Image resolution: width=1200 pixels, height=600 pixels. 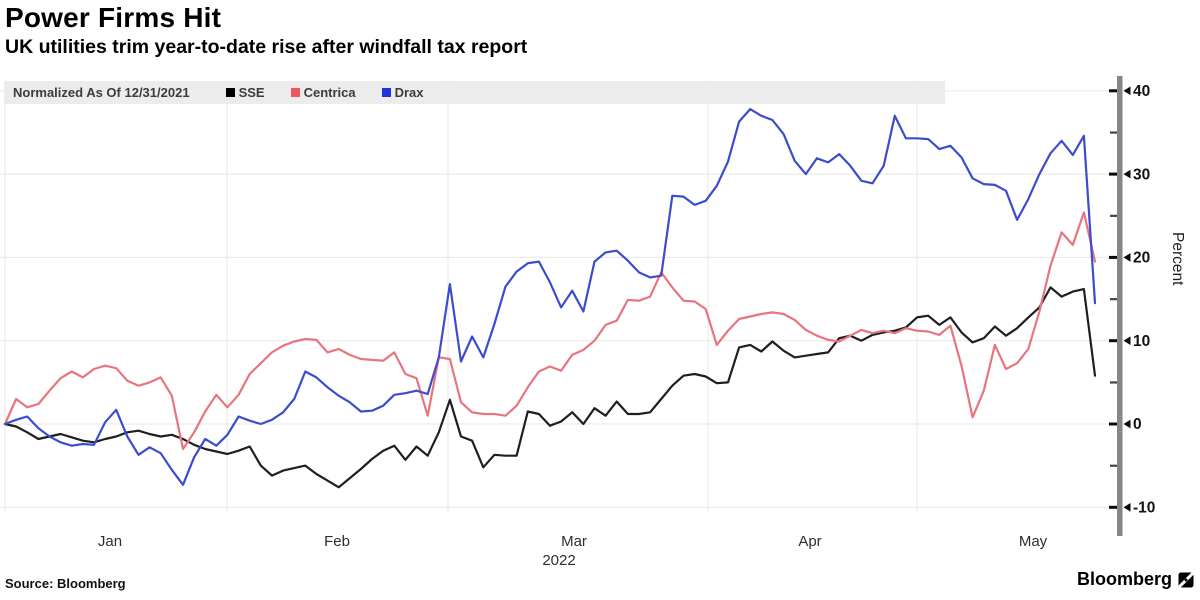 What do you see at coordinates (113, 17) in the screenshot?
I see `page-title: Power Firms Hit` at bounding box center [113, 17].